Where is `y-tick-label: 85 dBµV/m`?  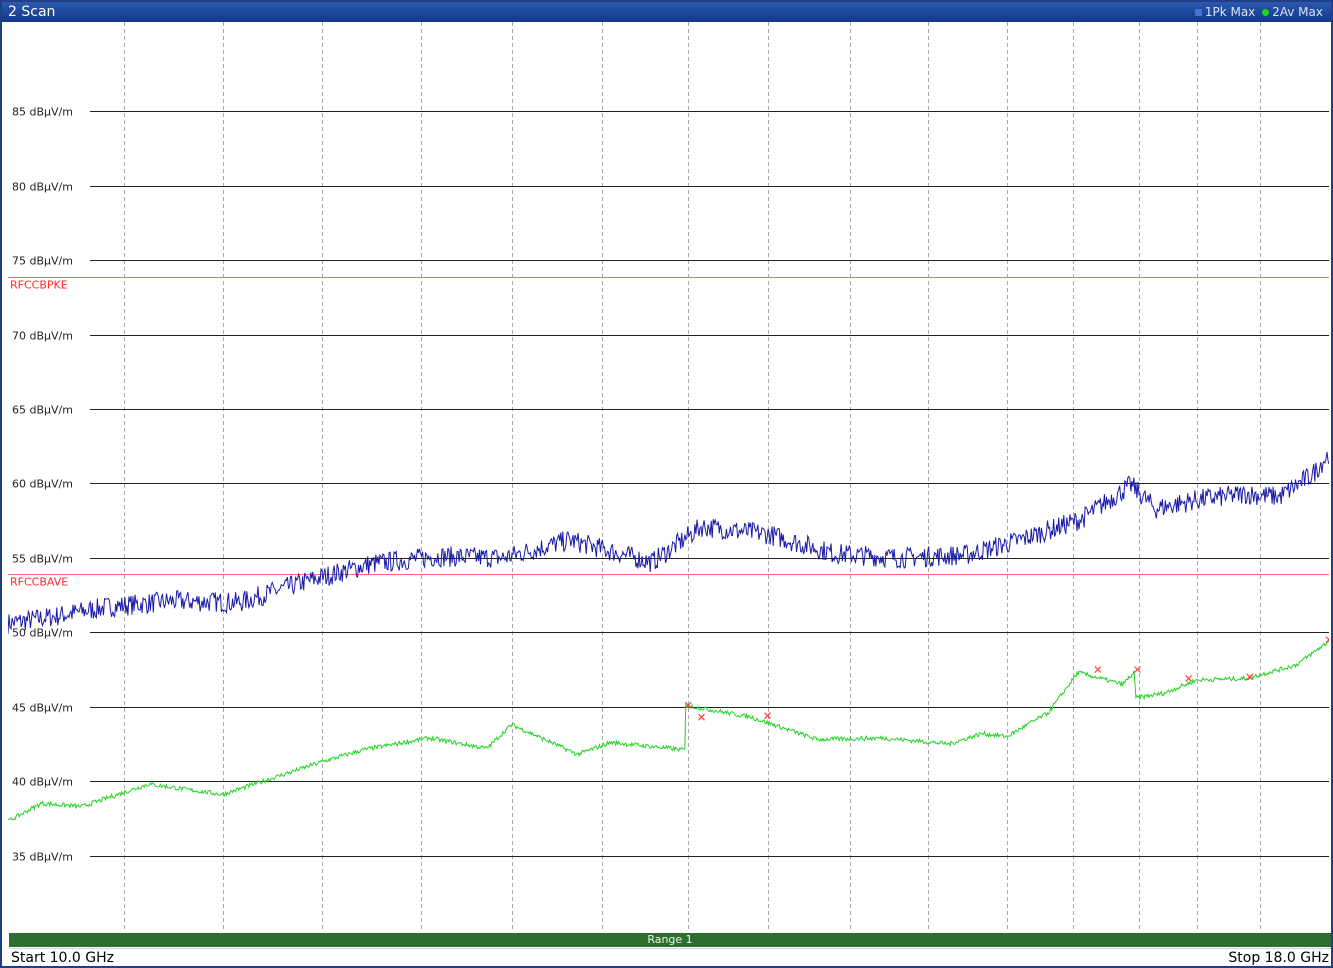 y-tick-label: 85 dBµV/m is located at coordinates (42, 112).